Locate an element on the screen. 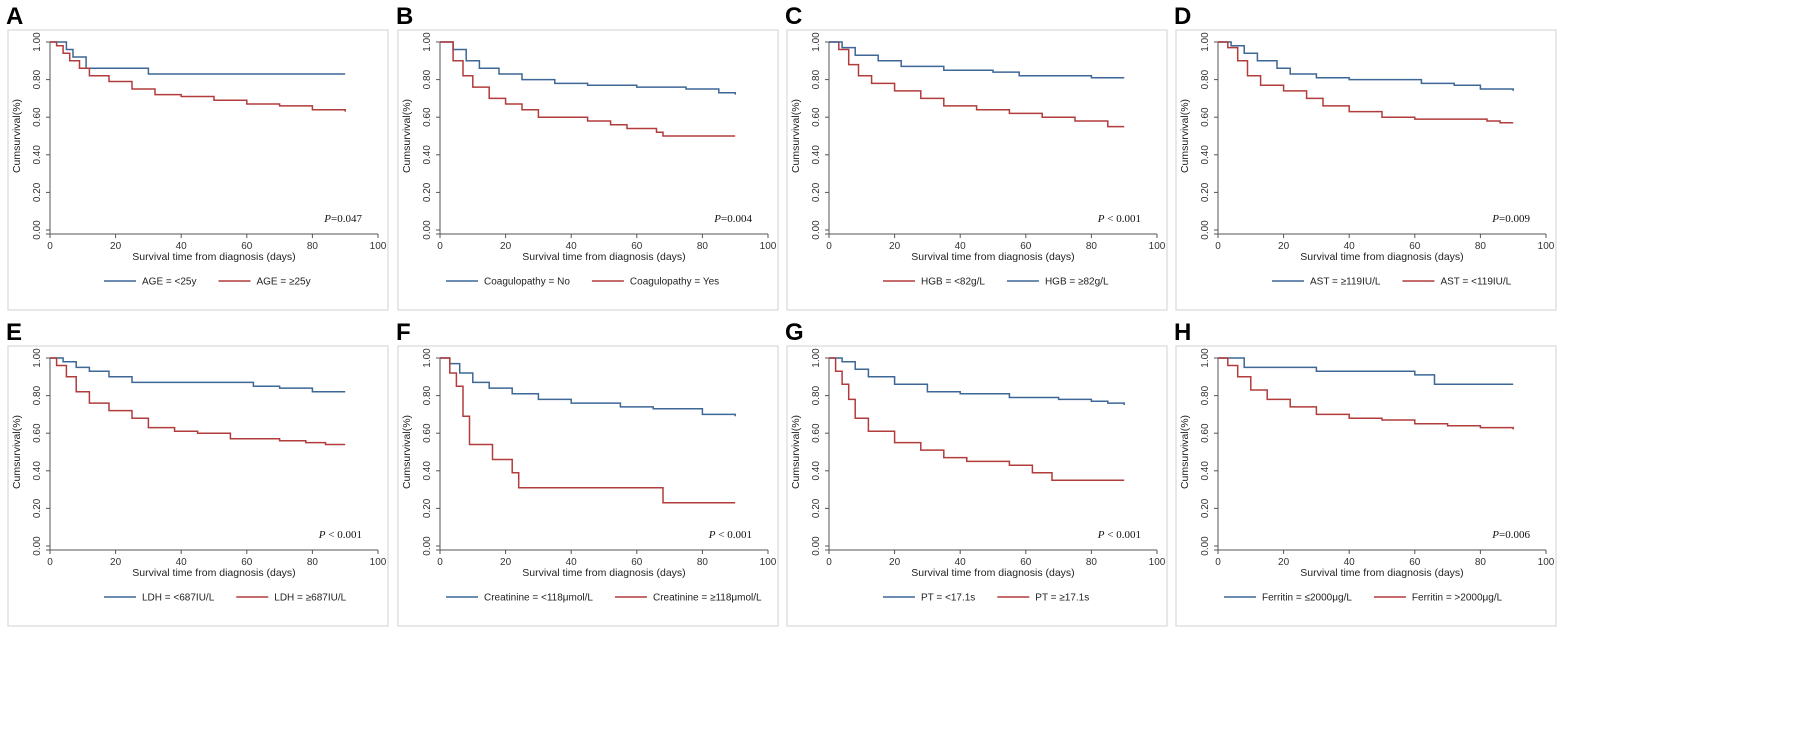  legend-label-1: AGE = <25y is located at coordinates (169, 282).